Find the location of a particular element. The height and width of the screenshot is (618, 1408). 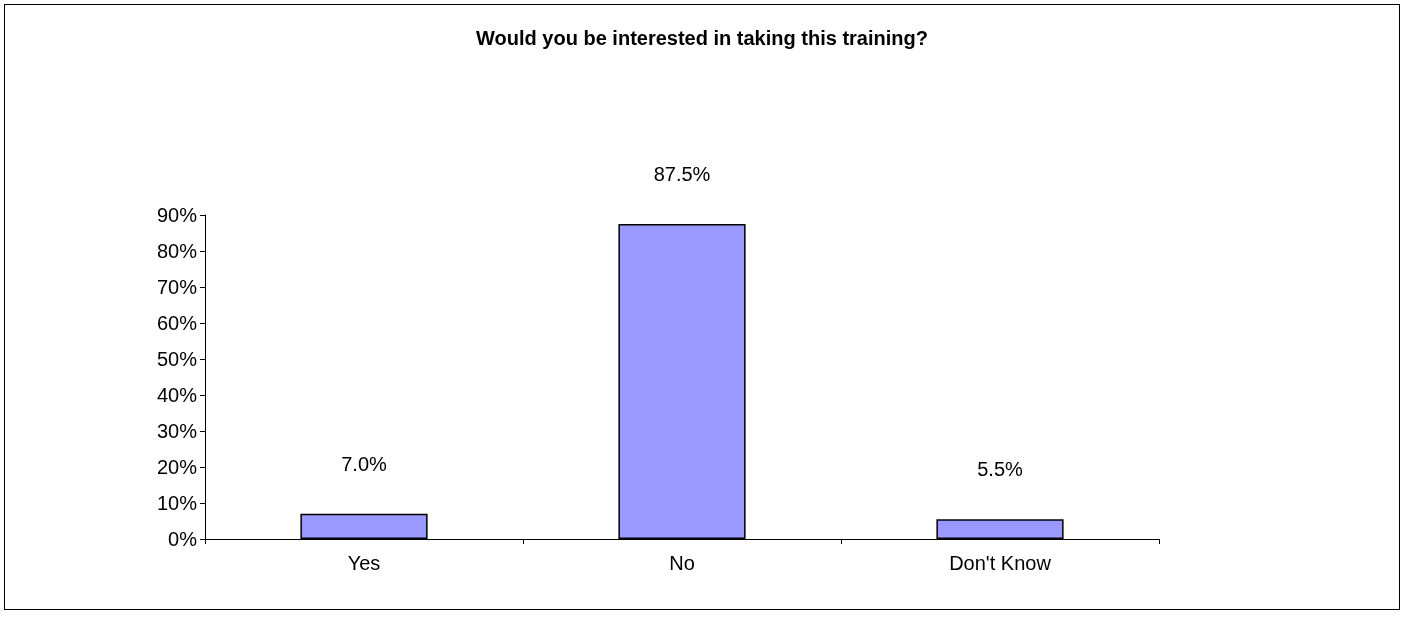

x-tick-label: No is located at coordinates (682, 563).